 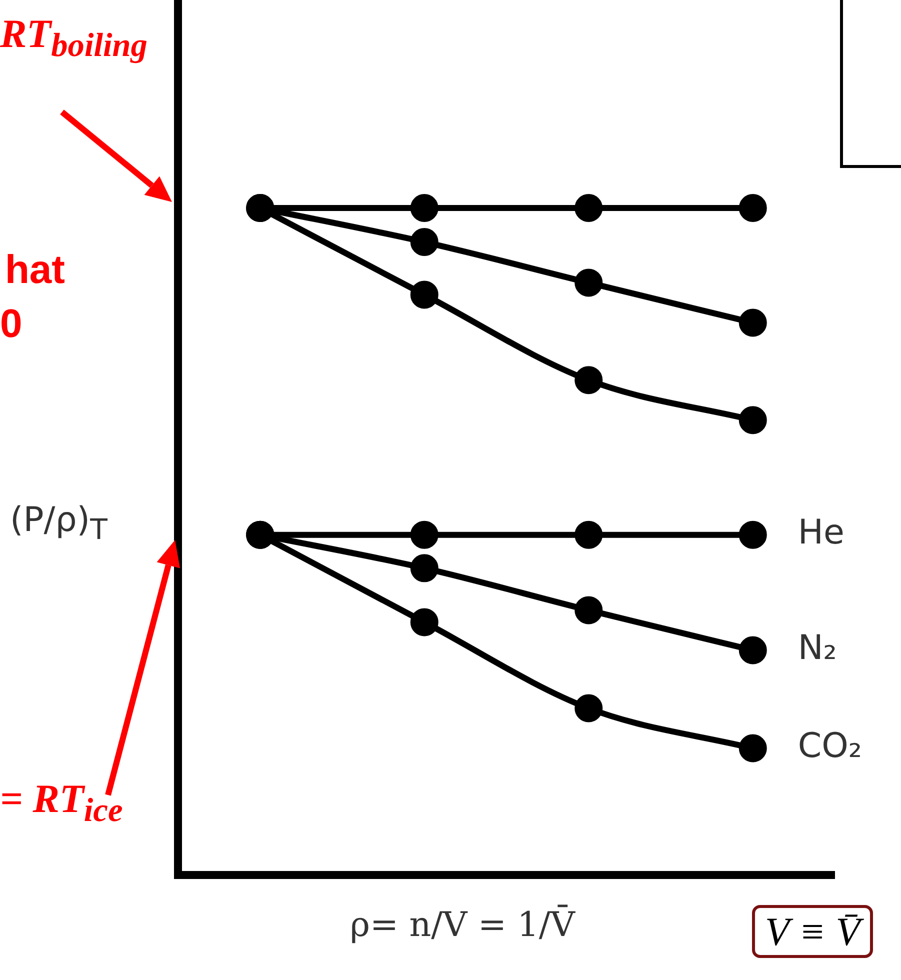 I want to click on series-label: N₂, so click(x=817, y=648).